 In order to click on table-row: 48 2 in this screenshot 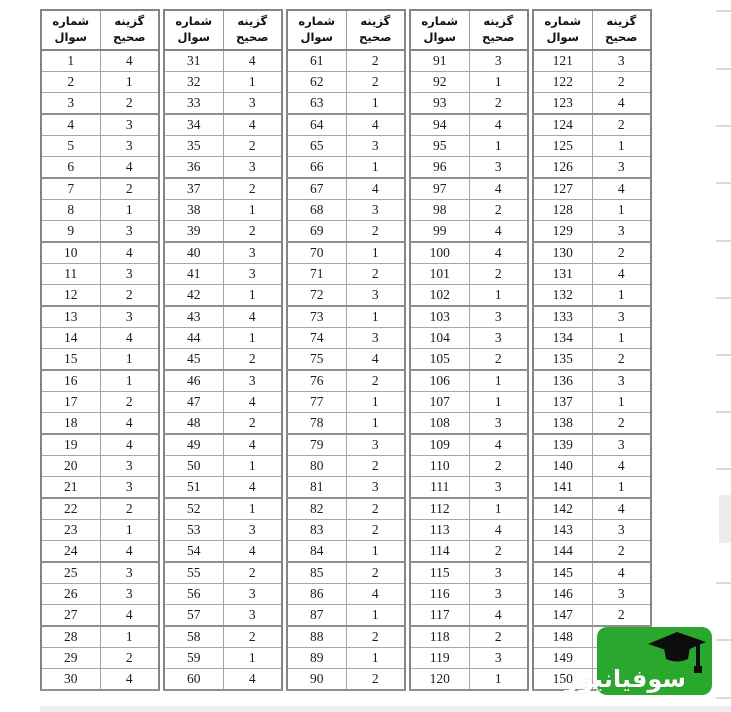, I will do `click(223, 423)`.